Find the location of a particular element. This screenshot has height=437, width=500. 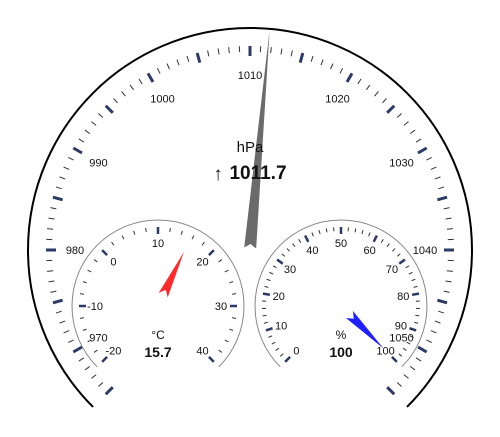

hygrometer-tick-label: 60 is located at coordinates (369, 251).